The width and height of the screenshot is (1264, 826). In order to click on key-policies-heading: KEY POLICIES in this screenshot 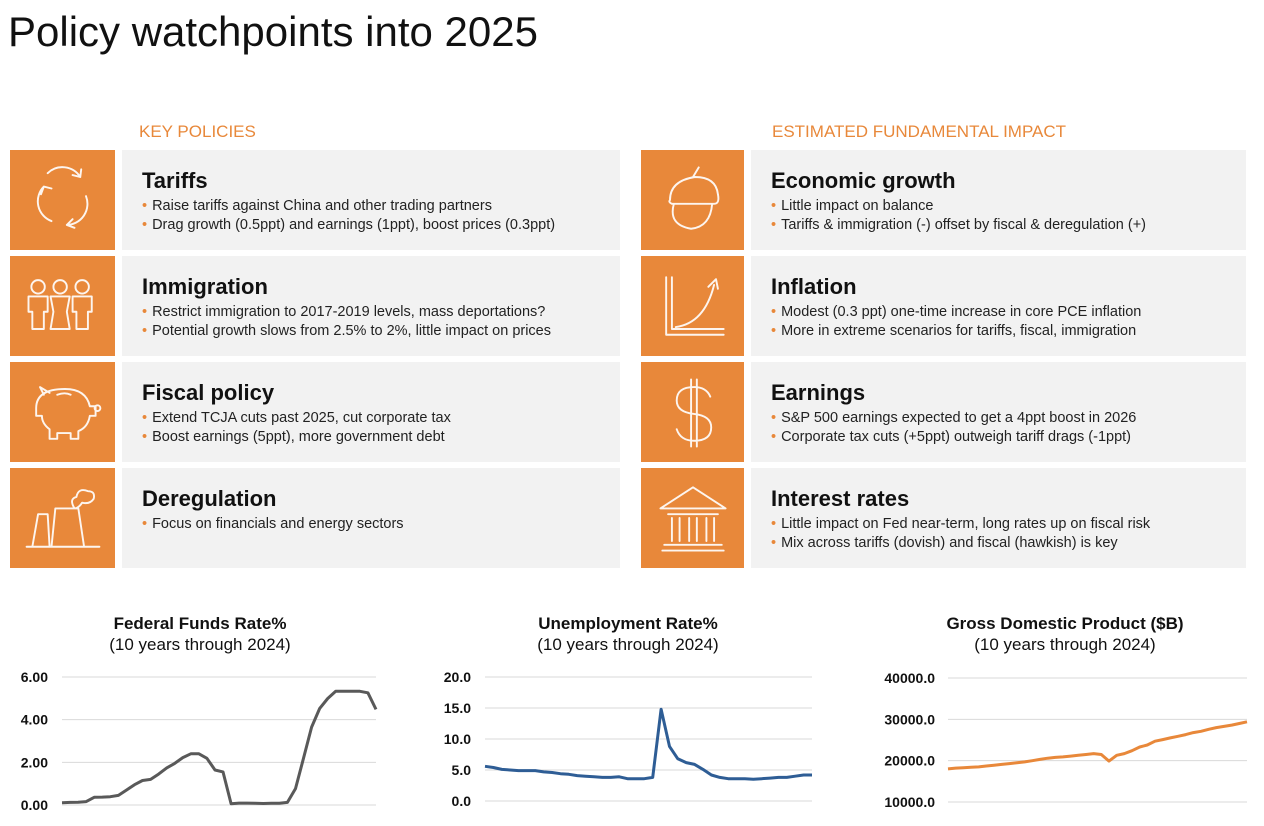, I will do `click(197, 131)`.